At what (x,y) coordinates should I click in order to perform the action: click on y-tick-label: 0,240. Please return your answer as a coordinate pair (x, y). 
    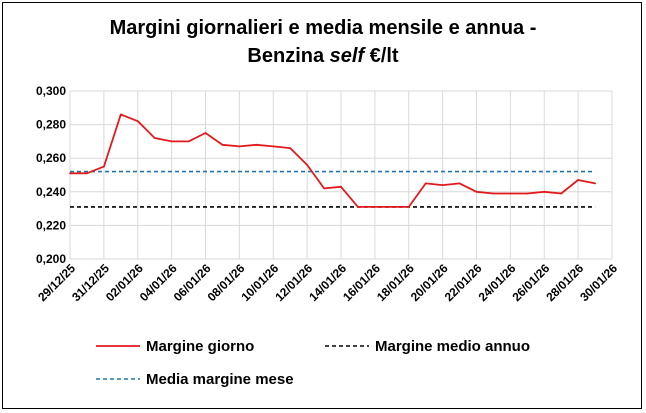
    Looking at the image, I should click on (51, 192).